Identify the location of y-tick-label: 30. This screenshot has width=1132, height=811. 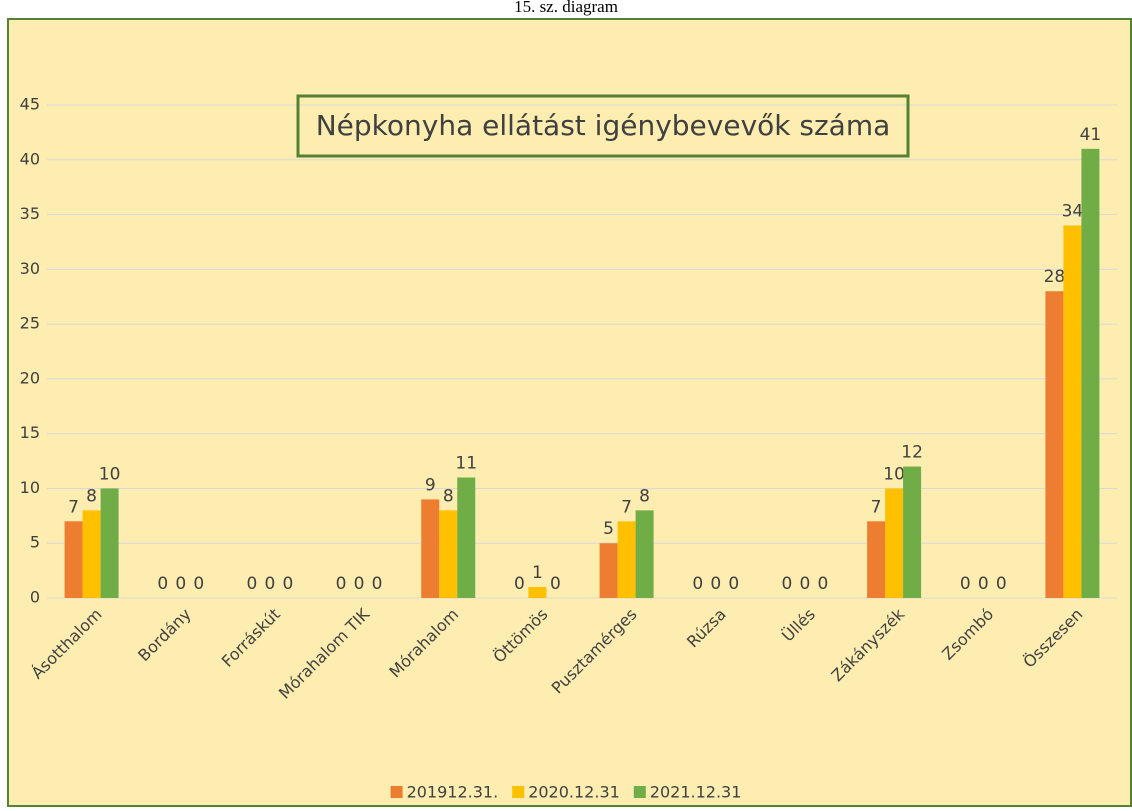
(30, 268).